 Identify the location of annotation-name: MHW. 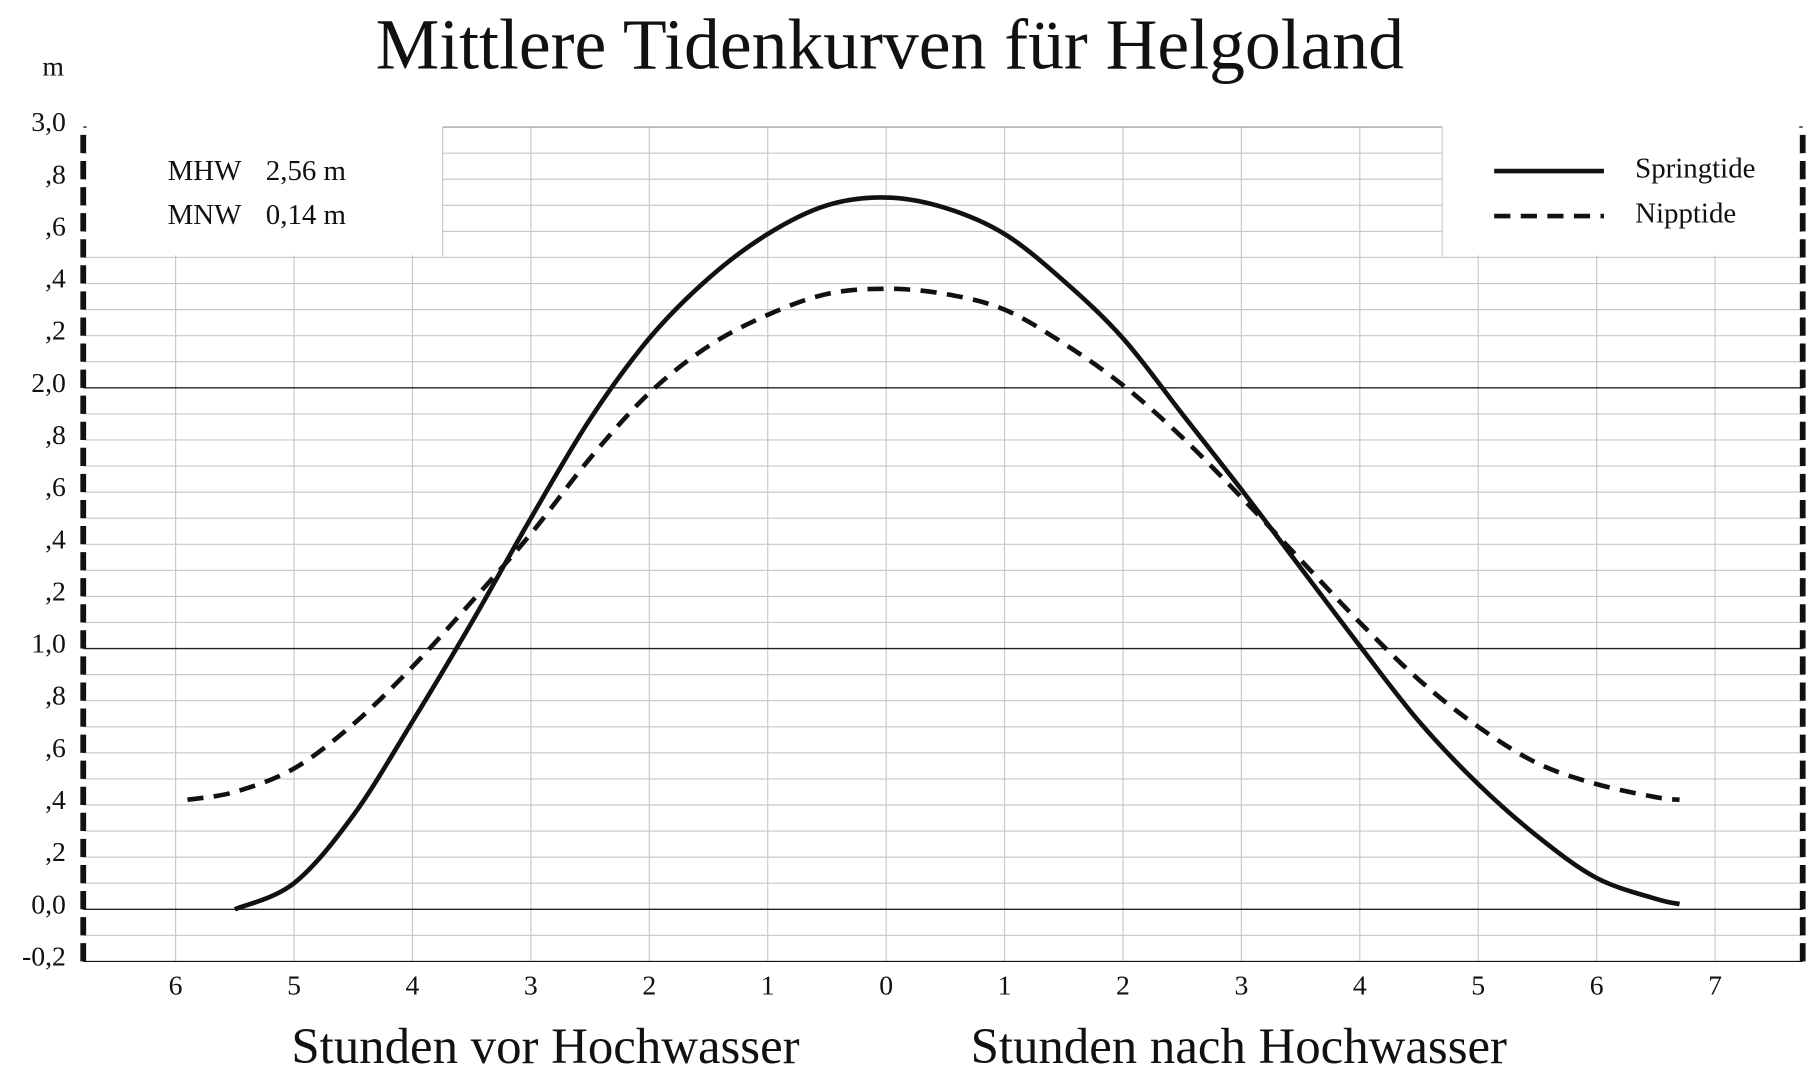
(205, 171).